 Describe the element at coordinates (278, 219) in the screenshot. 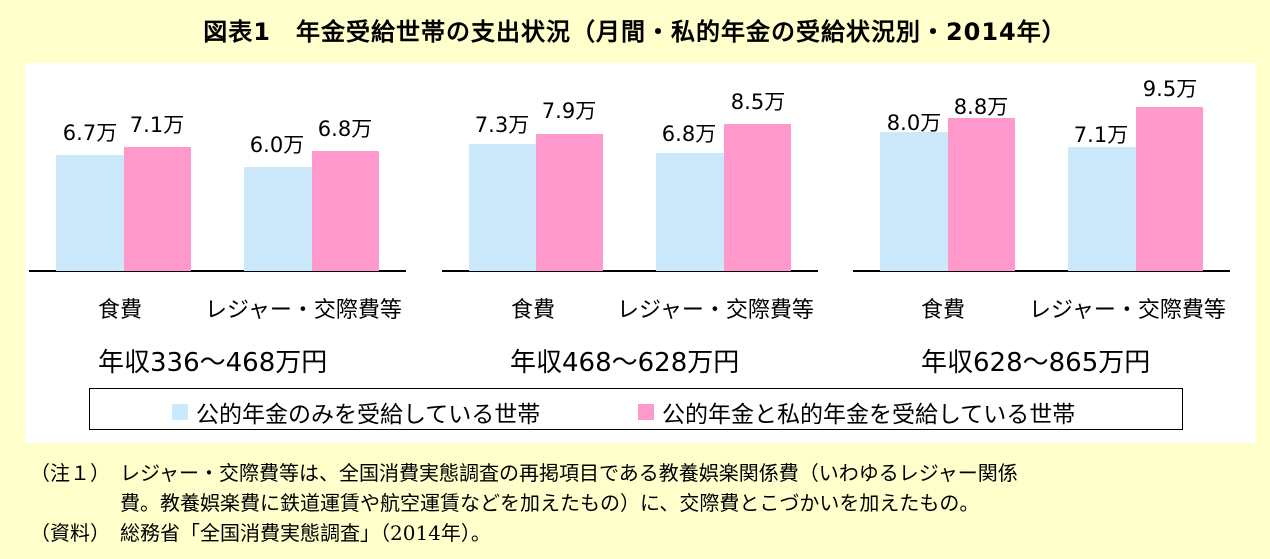

I see `bar-g1-leisure-public-only` at that location.